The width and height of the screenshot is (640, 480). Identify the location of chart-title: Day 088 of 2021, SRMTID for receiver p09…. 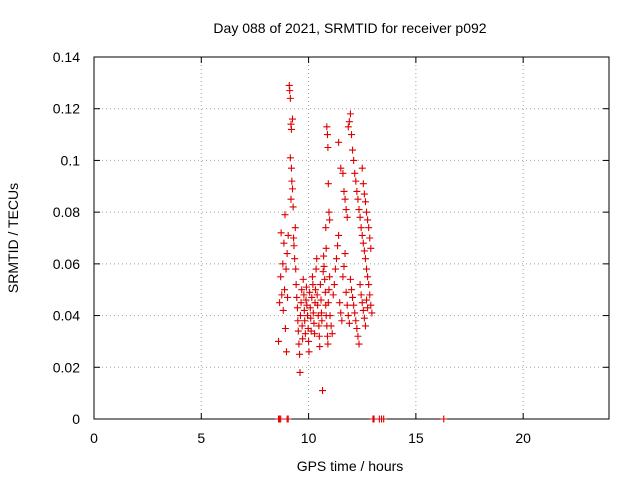
(349, 28).